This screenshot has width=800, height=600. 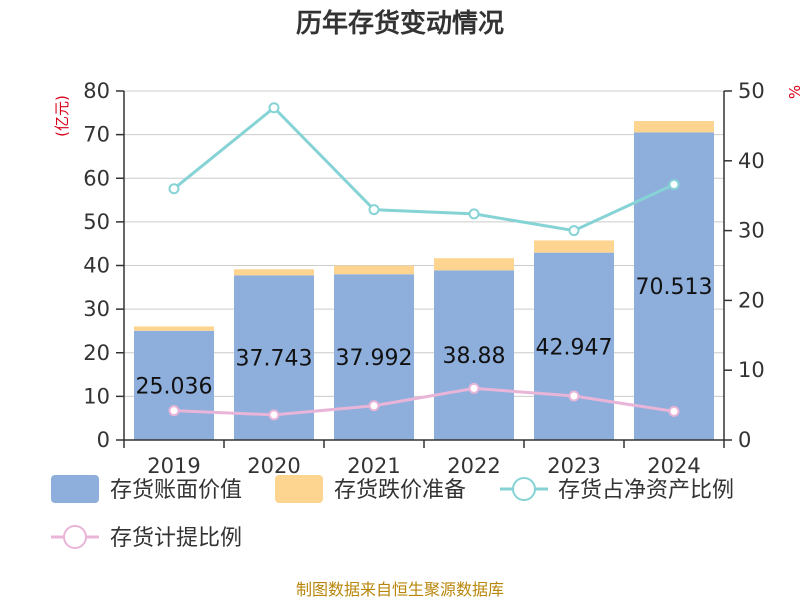 What do you see at coordinates (75, 489) in the screenshot?
I see `legend-swatch-book-value` at bounding box center [75, 489].